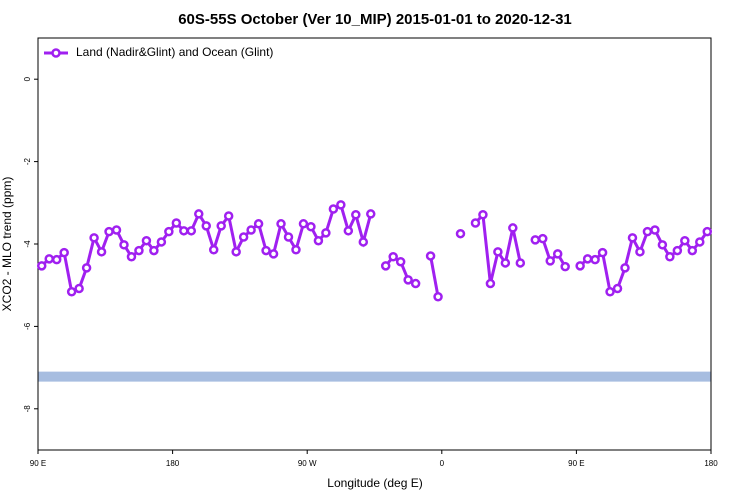  Describe the element at coordinates (56, 53) in the screenshot. I see `legend-marker` at that location.